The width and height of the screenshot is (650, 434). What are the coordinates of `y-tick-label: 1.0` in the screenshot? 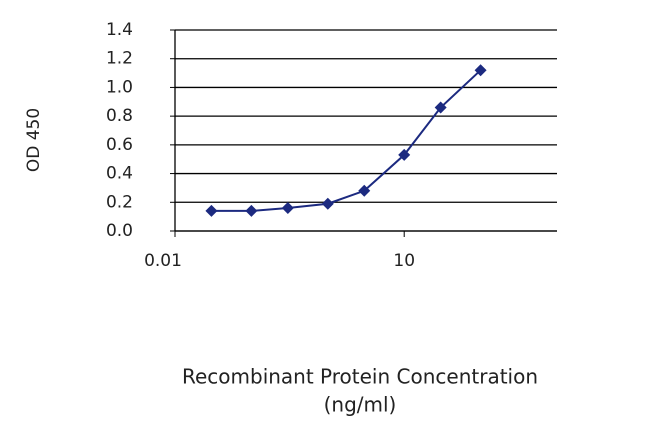 It's located at (119, 87).